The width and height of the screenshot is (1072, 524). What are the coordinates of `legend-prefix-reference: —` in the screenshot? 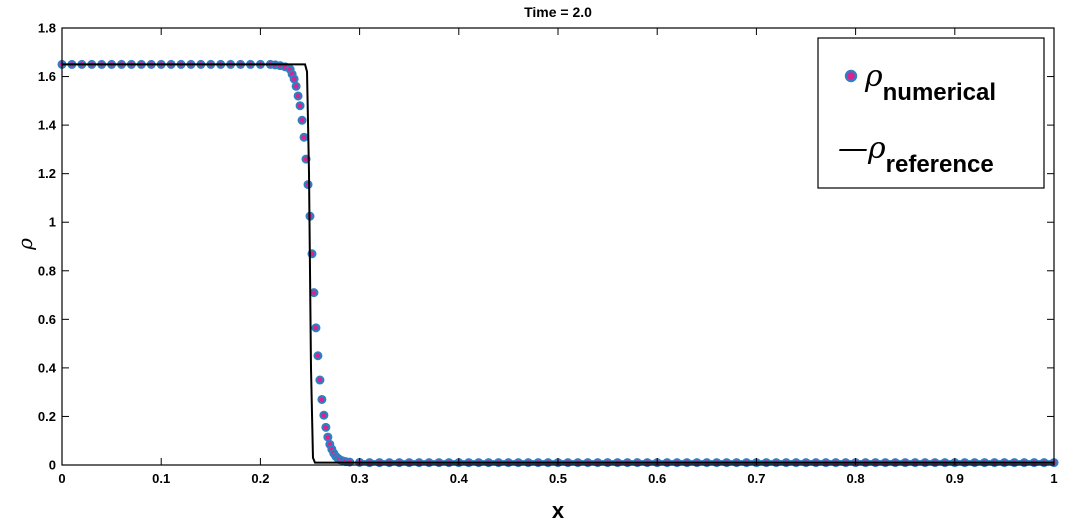 It's located at (853, 148).